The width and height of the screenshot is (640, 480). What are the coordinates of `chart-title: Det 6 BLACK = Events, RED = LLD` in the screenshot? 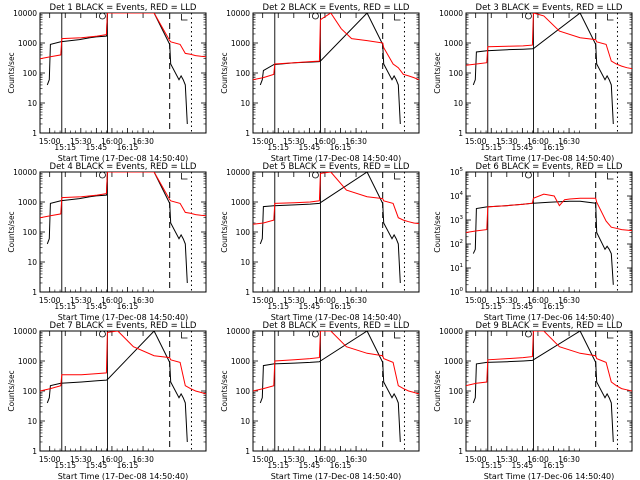 It's located at (549, 167).